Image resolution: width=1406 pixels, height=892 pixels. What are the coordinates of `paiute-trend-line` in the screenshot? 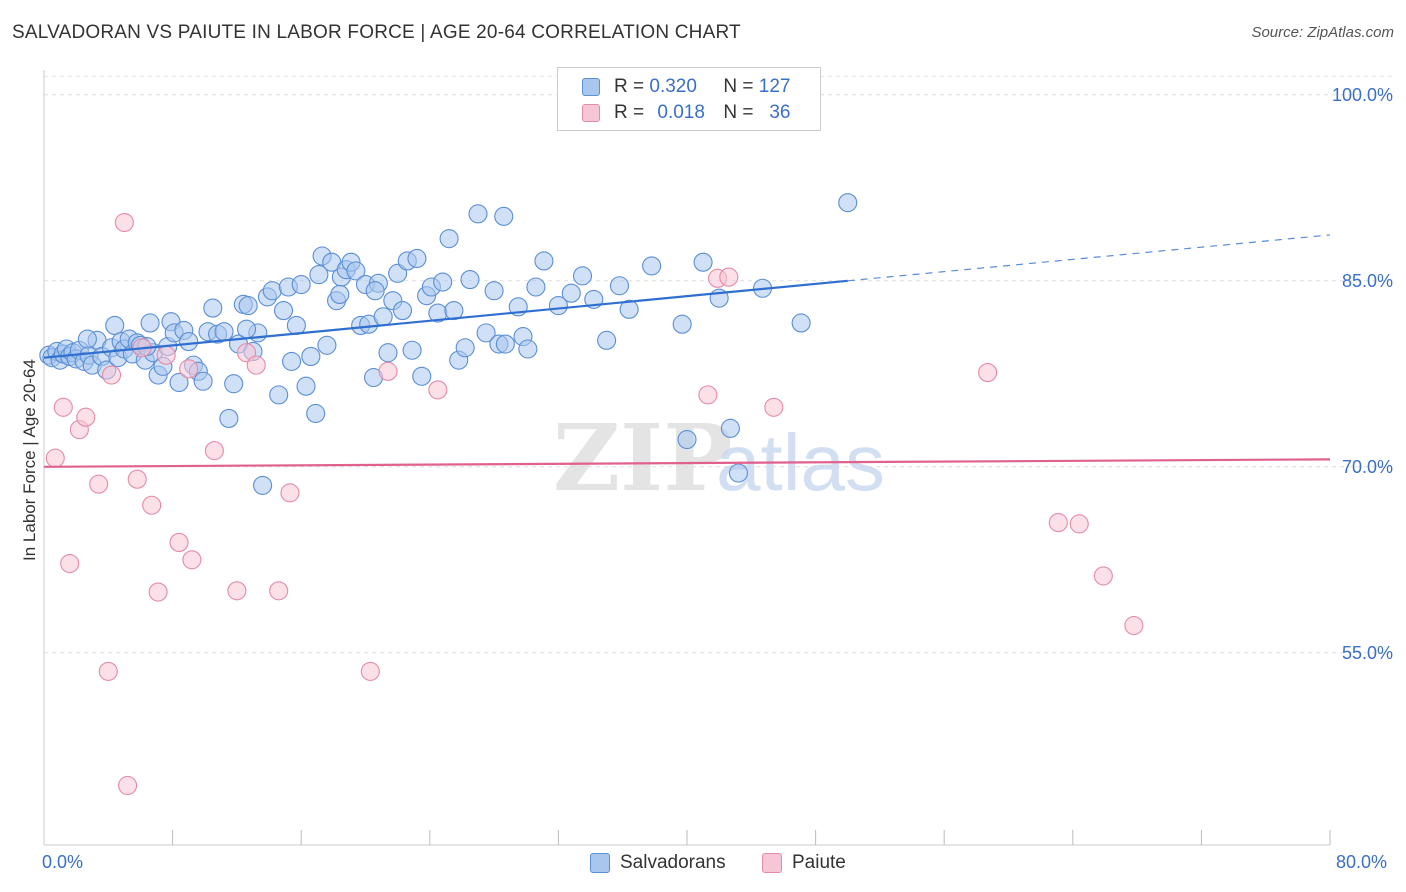 It's located at (687, 463).